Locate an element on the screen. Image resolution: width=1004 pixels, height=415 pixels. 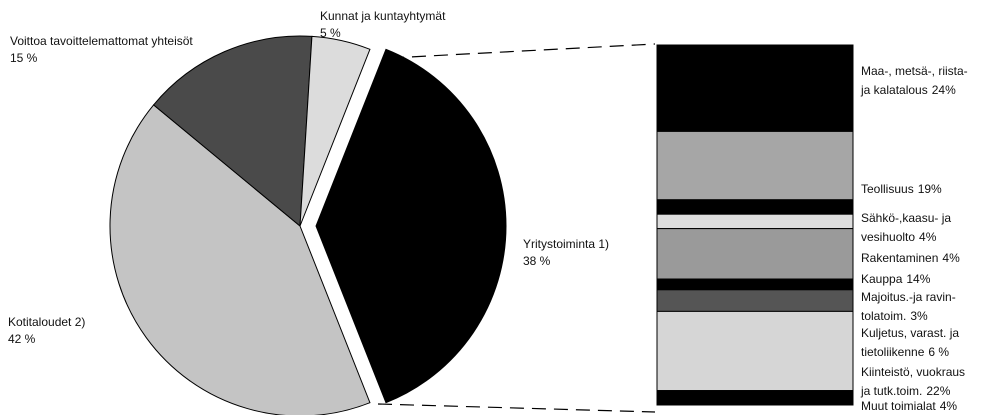
segment-name: ja tutk.toim. is located at coordinates (891, 391).